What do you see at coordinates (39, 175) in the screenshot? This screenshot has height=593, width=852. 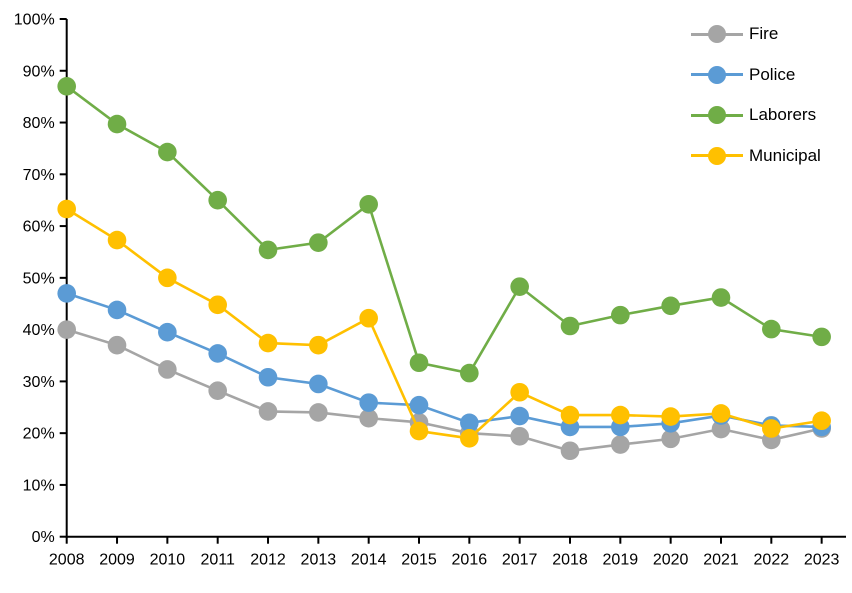 I see `y-axis-label: 70%` at bounding box center [39, 175].